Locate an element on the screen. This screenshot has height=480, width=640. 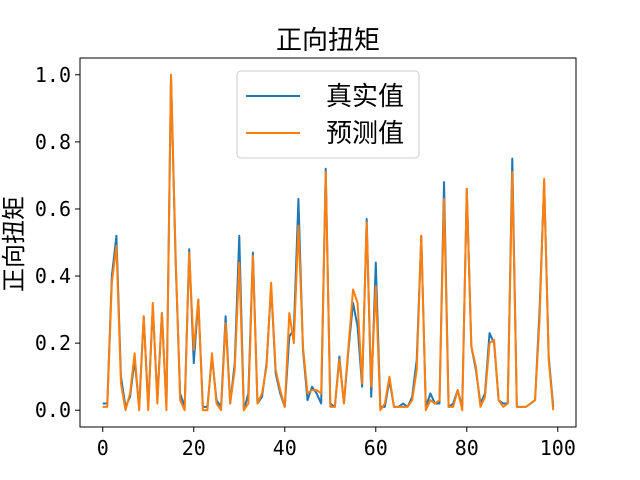
x-axis: 0 20 40 60 80 100 is located at coordinates (336, 443).